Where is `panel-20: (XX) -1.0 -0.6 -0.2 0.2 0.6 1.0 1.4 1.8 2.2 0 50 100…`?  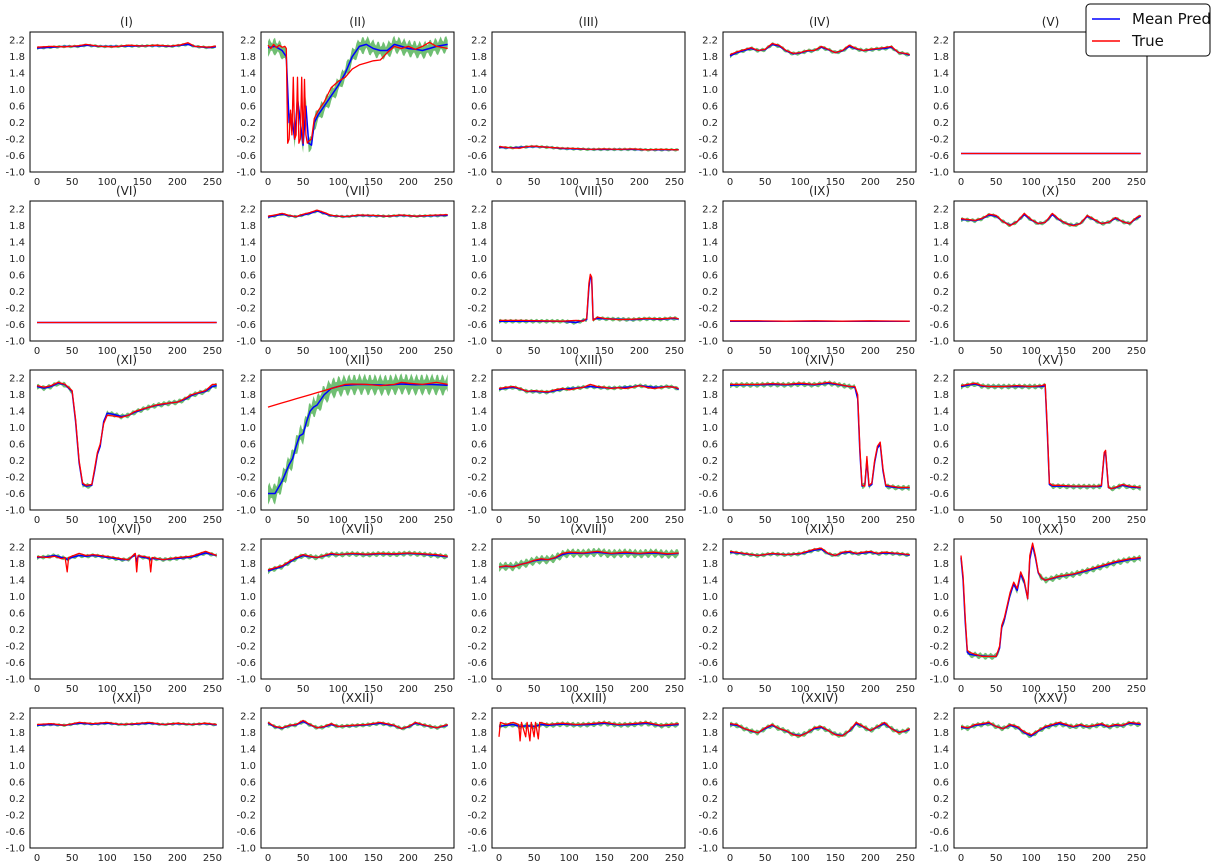 panel-20: (XX) -1.0 -0.6 -0.2 0.2 0.6 1.0 1.4 1.8 2.2 0 50 100… is located at coordinates (1038, 608).